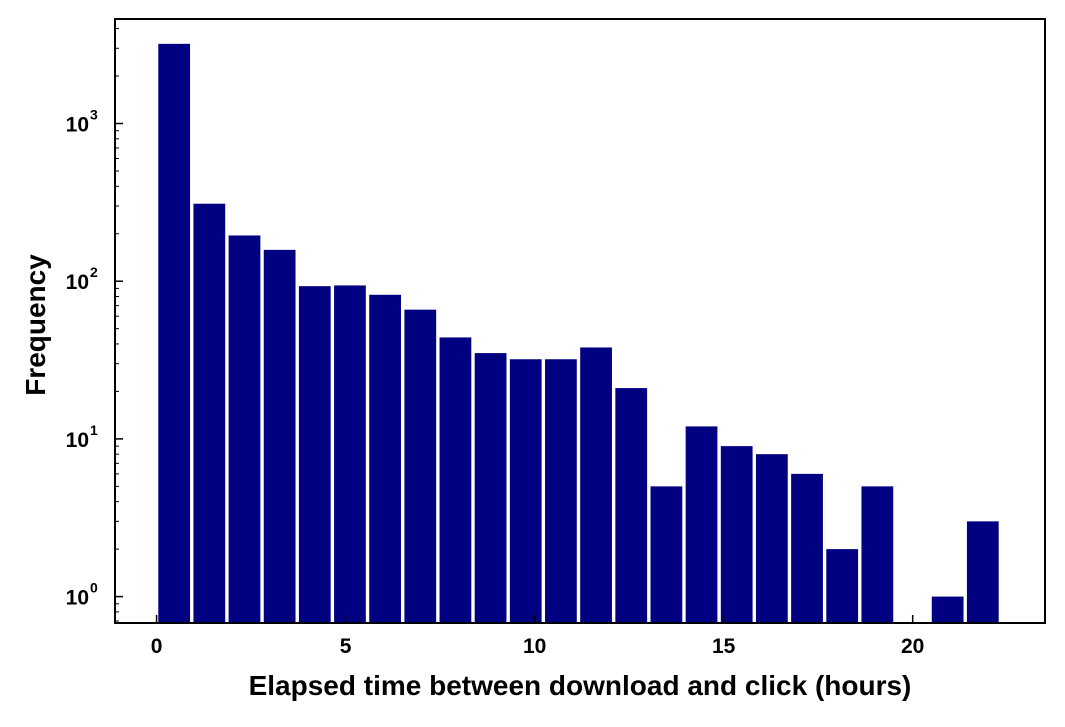 The height and width of the screenshot is (727, 1065). What do you see at coordinates (724, 646) in the screenshot?
I see `x-tick-label-15: 15` at bounding box center [724, 646].